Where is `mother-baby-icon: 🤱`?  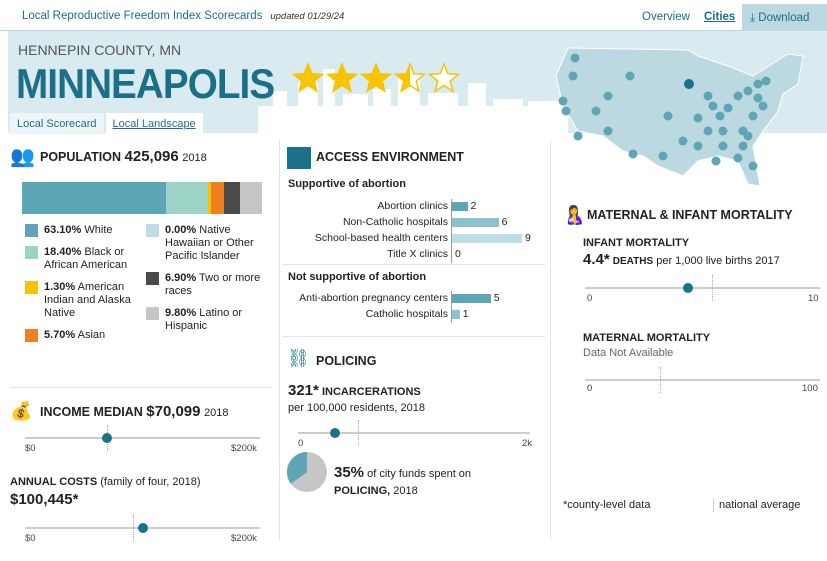
mother-baby-icon: 🤱 is located at coordinates (574, 215).